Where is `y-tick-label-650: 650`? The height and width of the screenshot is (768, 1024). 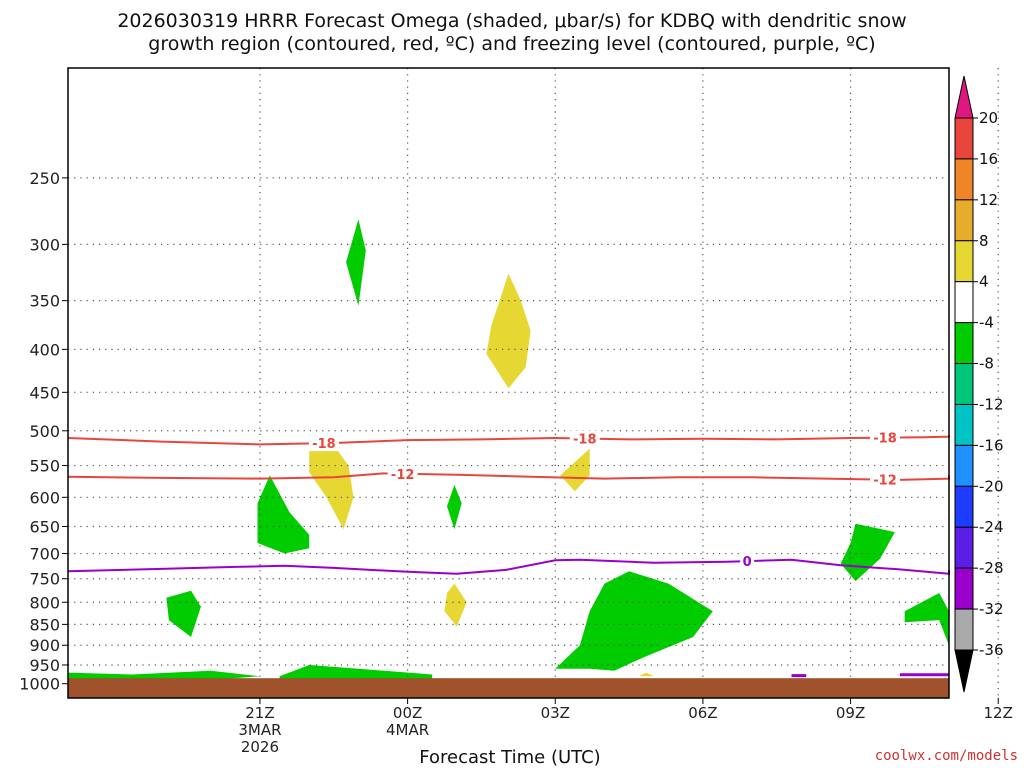
y-tick-label-650: 650 is located at coordinates (44, 527).